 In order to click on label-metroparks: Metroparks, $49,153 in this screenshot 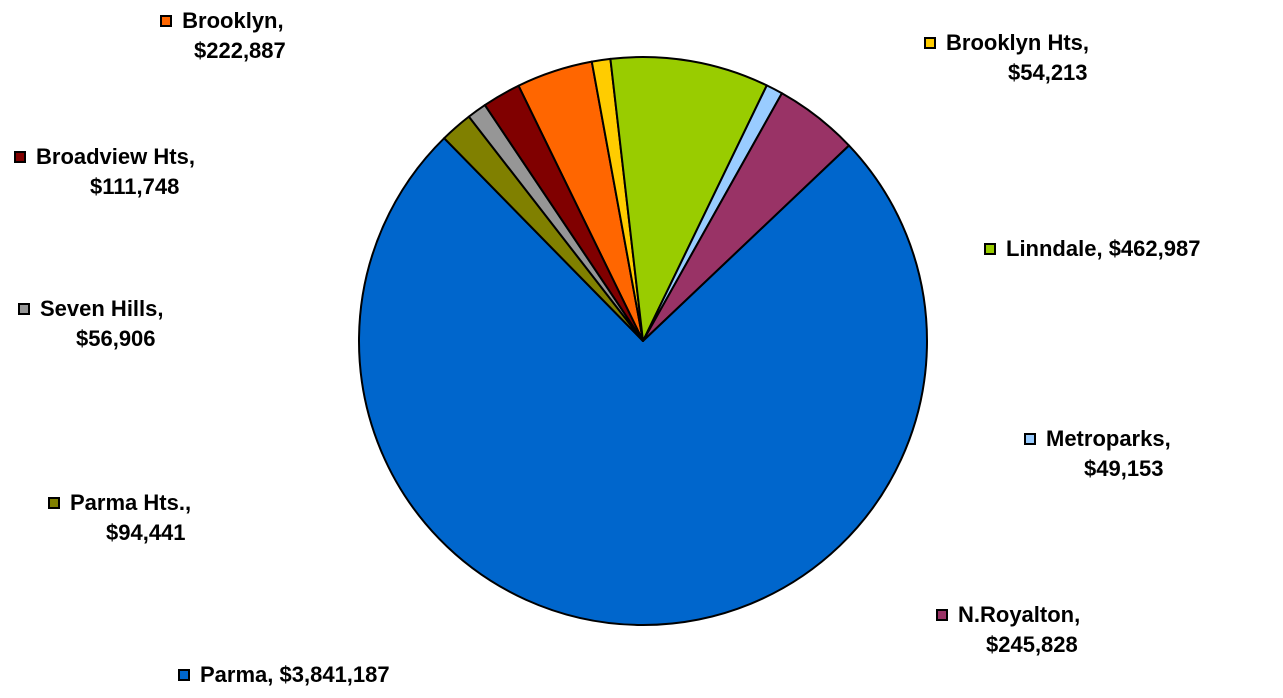, I will do `click(1097, 454)`.